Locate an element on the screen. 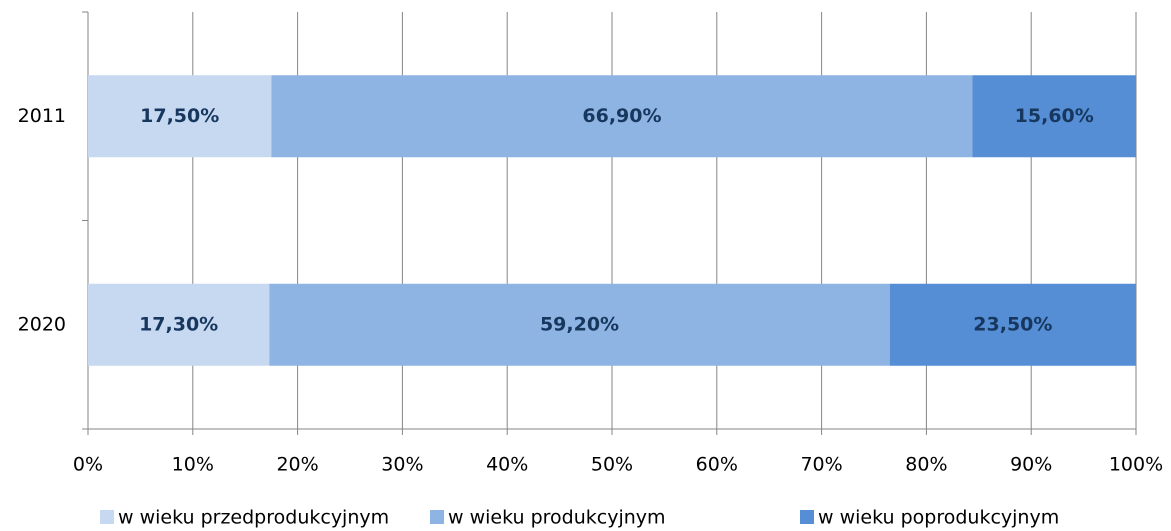 This screenshot has width=1171, height=531. data-label: 59,20% is located at coordinates (579, 324).